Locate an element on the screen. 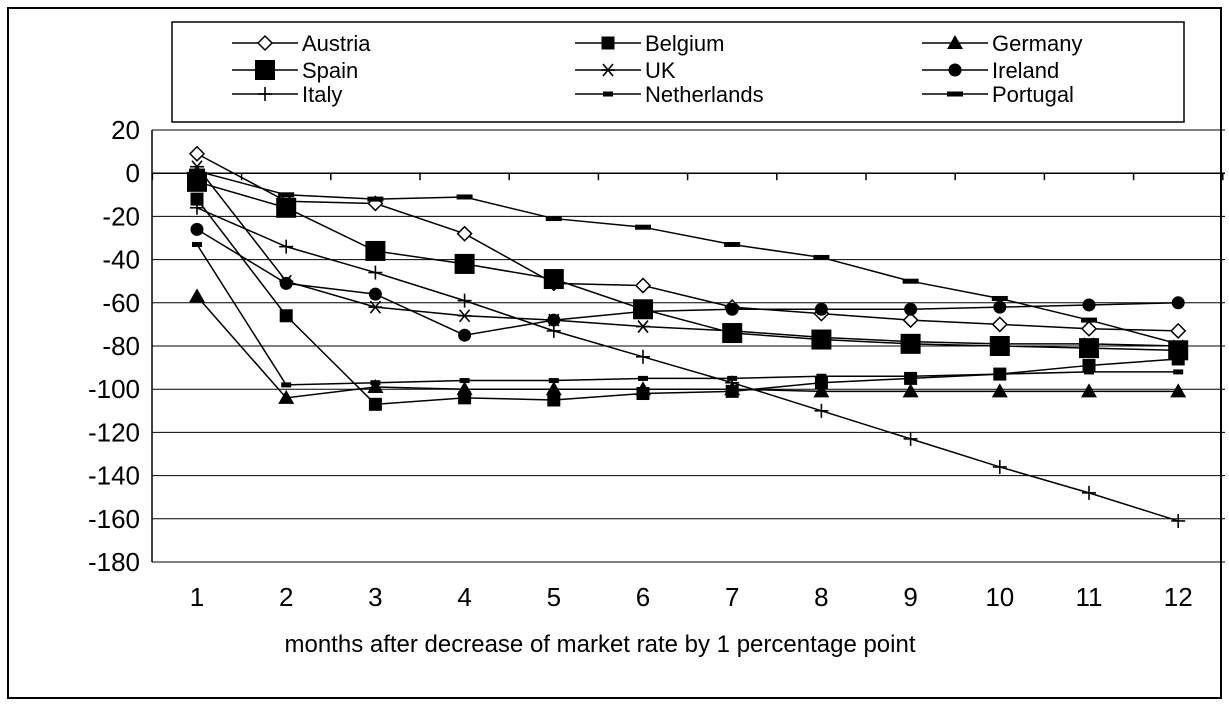 This screenshot has width=1229, height=707. legend-item-spain: Spain is located at coordinates (295, 70).